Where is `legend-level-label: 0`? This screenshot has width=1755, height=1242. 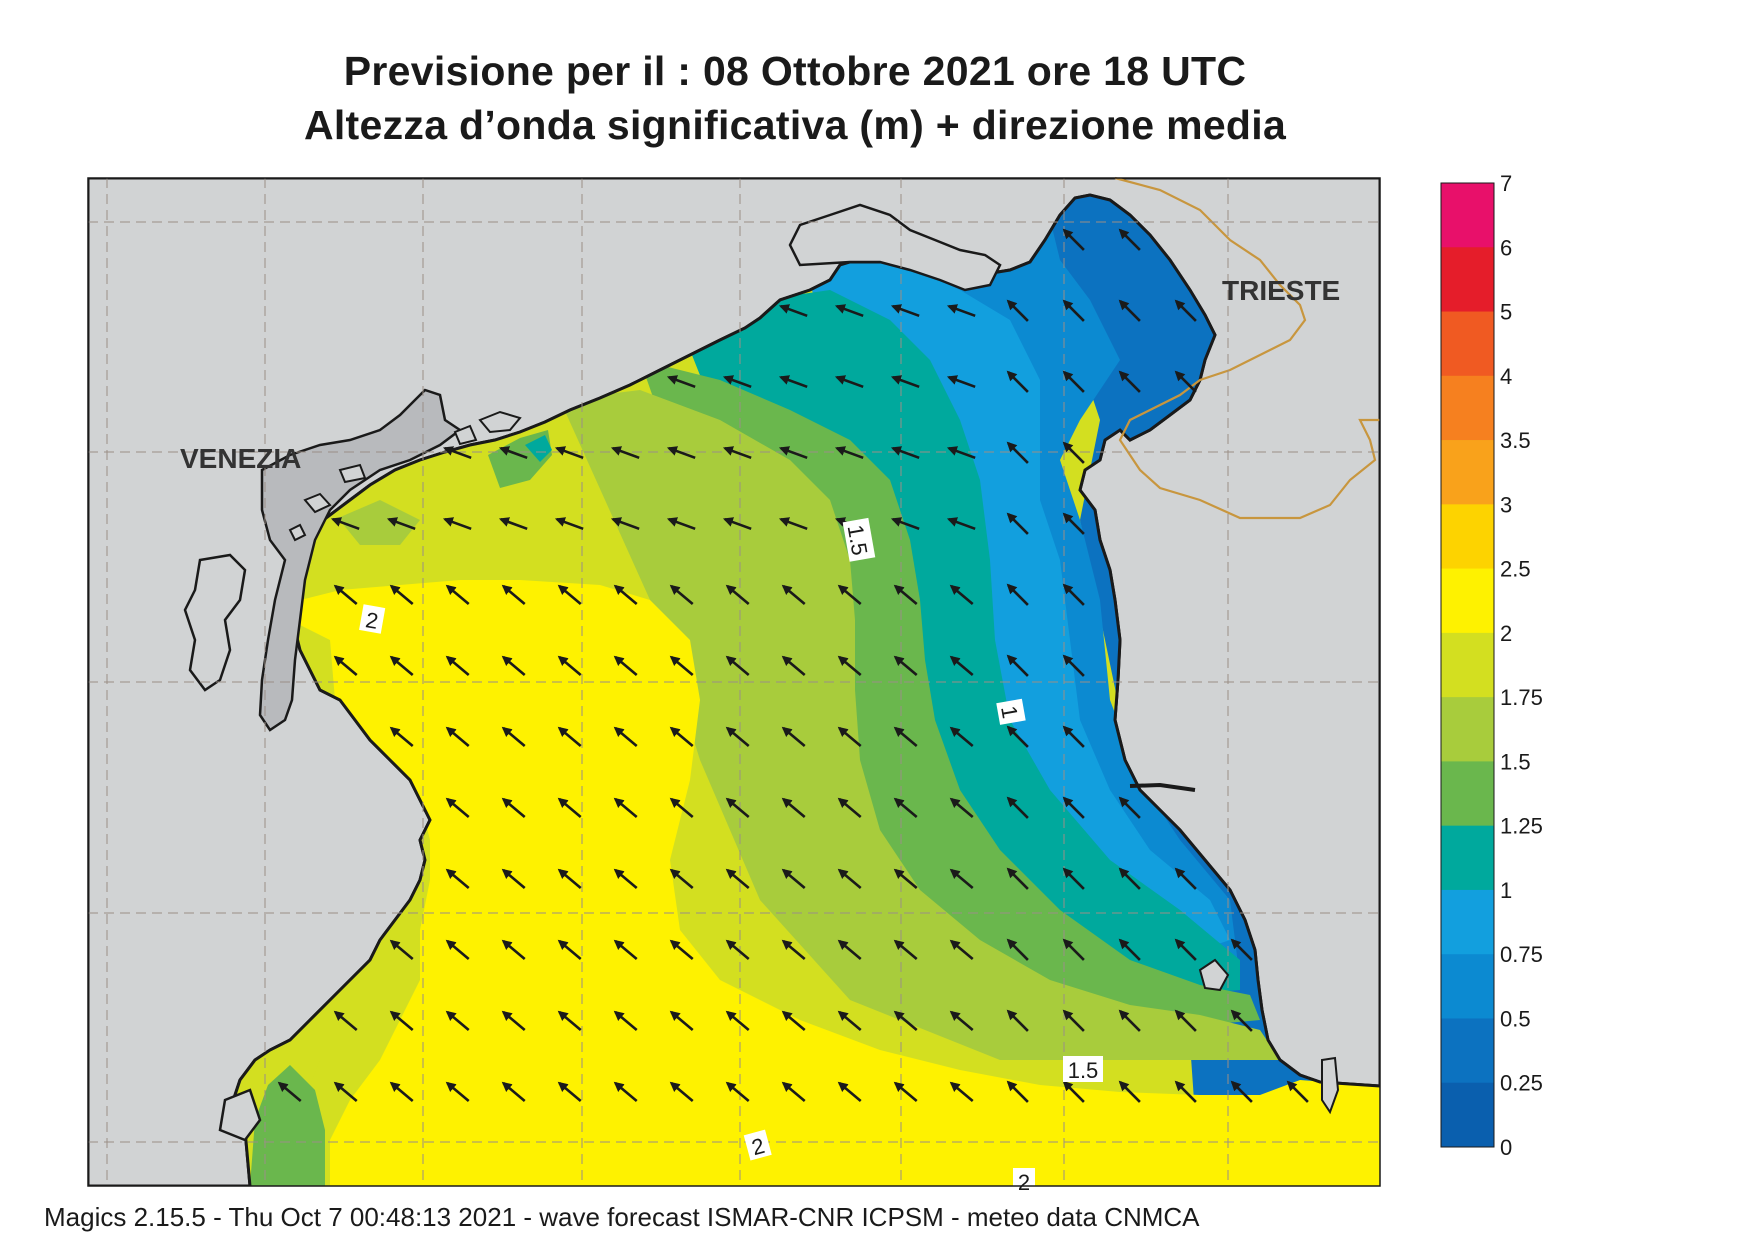
legend-level-label: 0 is located at coordinates (1506, 1147).